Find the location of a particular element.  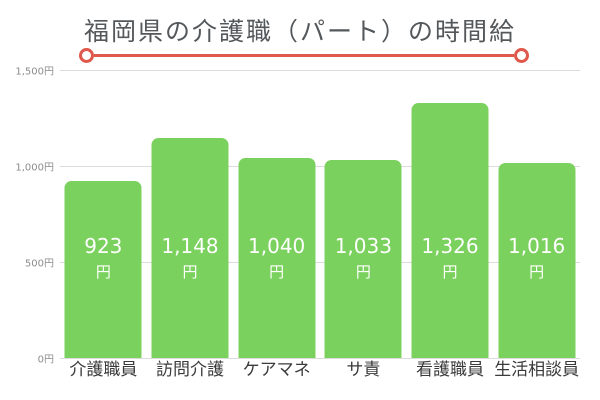

bar-看護職員 is located at coordinates (450, 230).